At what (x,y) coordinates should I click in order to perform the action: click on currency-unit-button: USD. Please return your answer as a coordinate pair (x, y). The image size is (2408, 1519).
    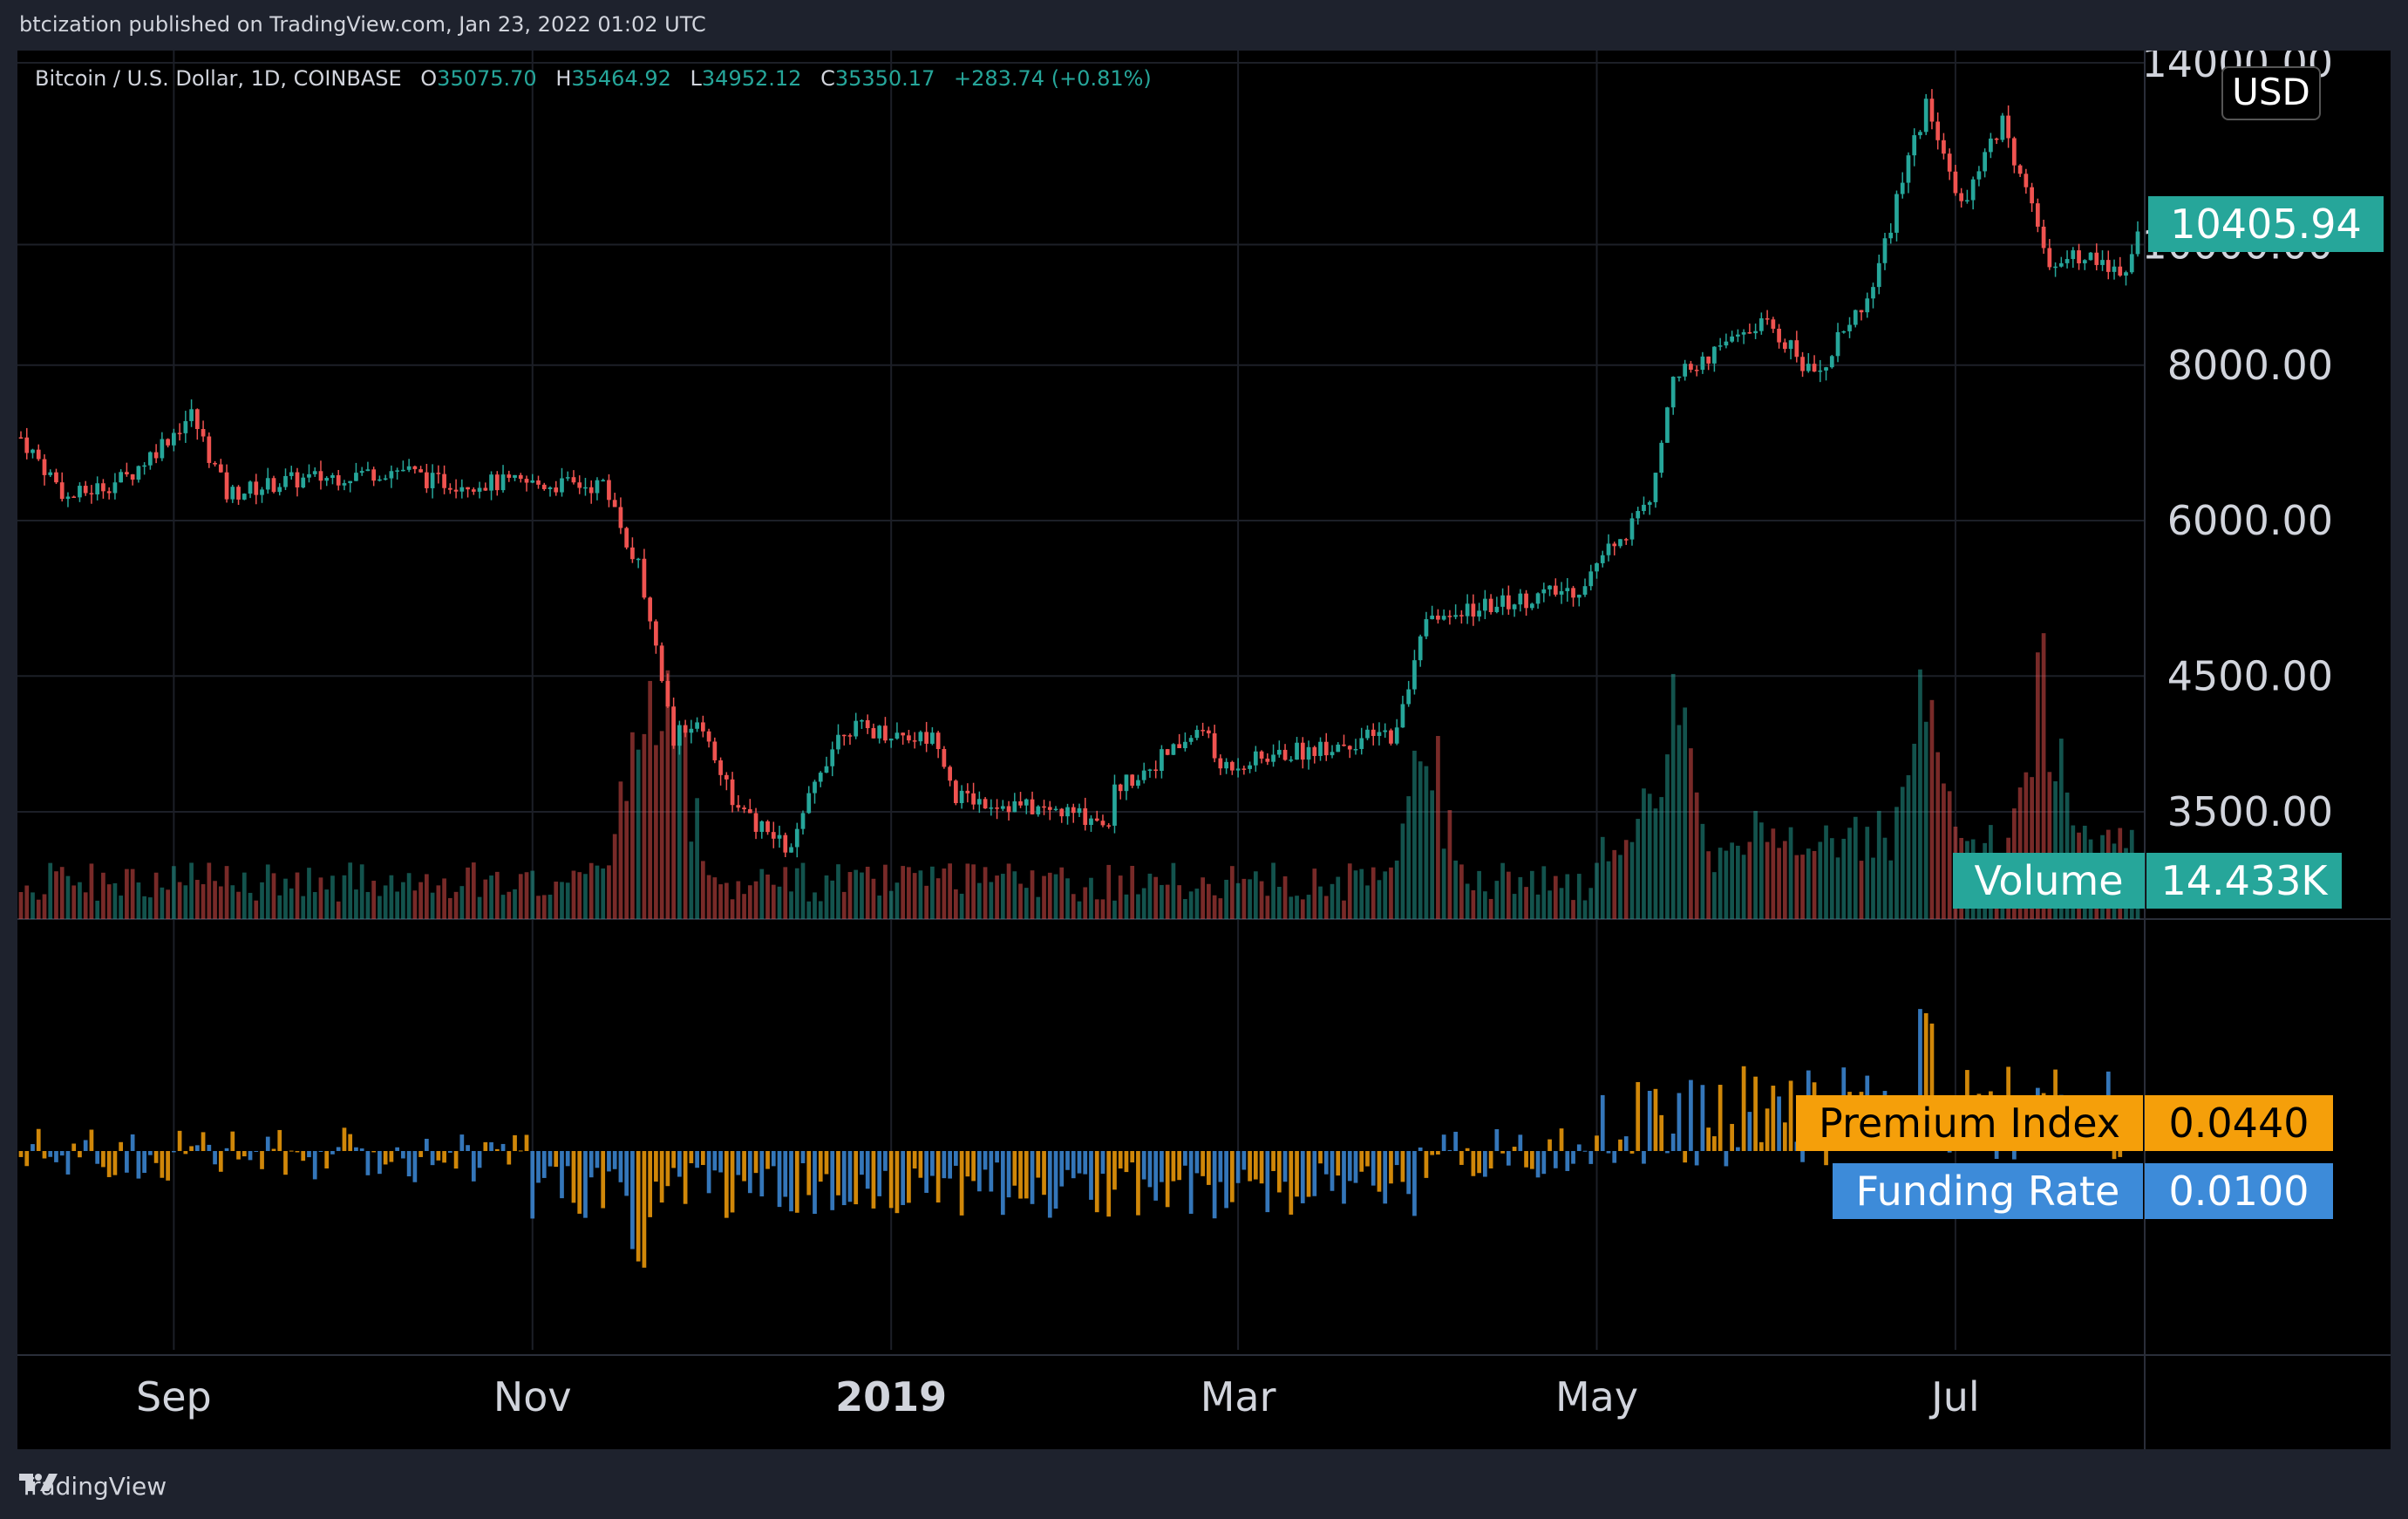
    Looking at the image, I should click on (2271, 93).